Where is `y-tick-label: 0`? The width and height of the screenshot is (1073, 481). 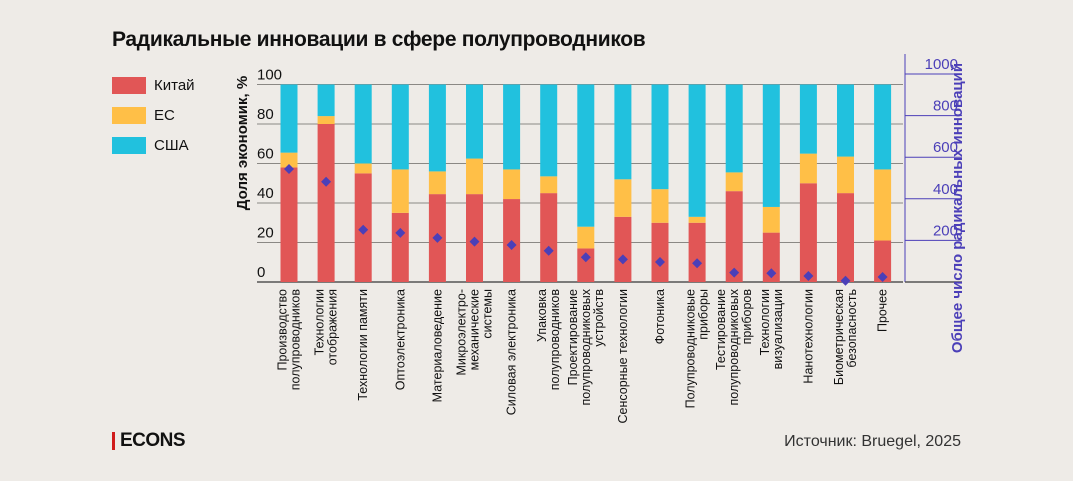
y-tick-label: 0 is located at coordinates (261, 272).